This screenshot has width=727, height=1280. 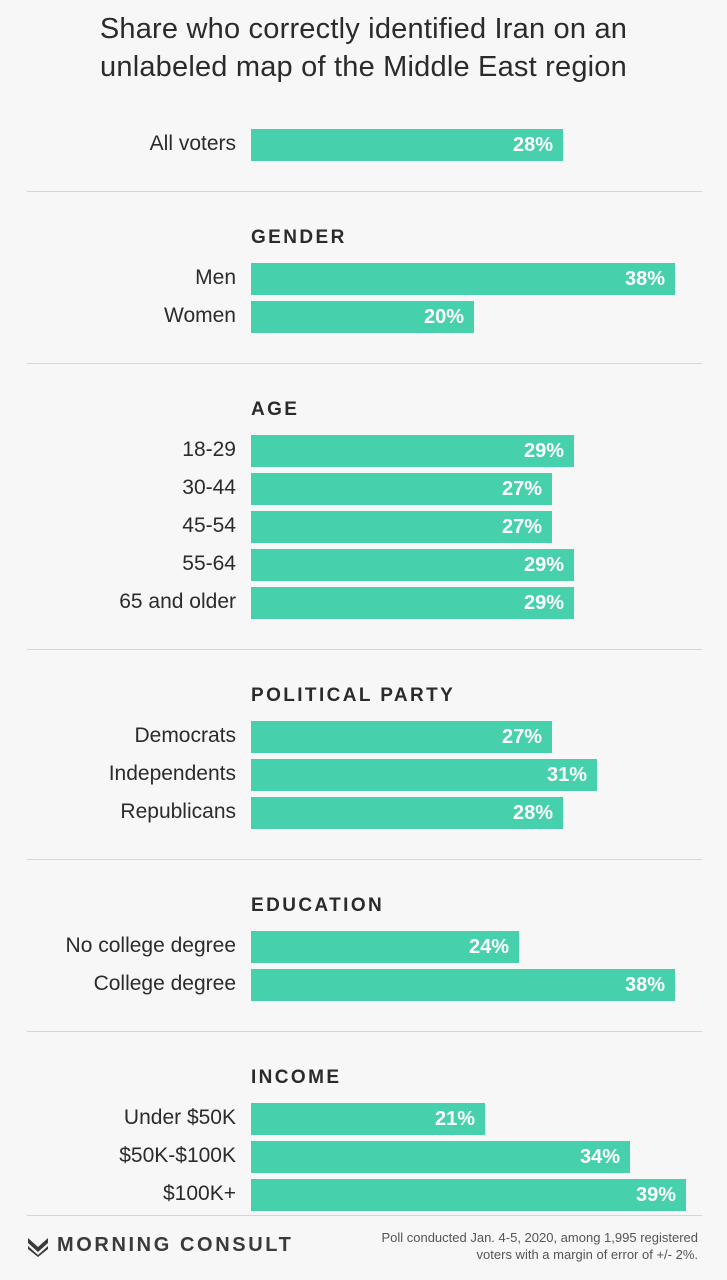 I want to click on data-label: 24%, so click(x=488, y=947).